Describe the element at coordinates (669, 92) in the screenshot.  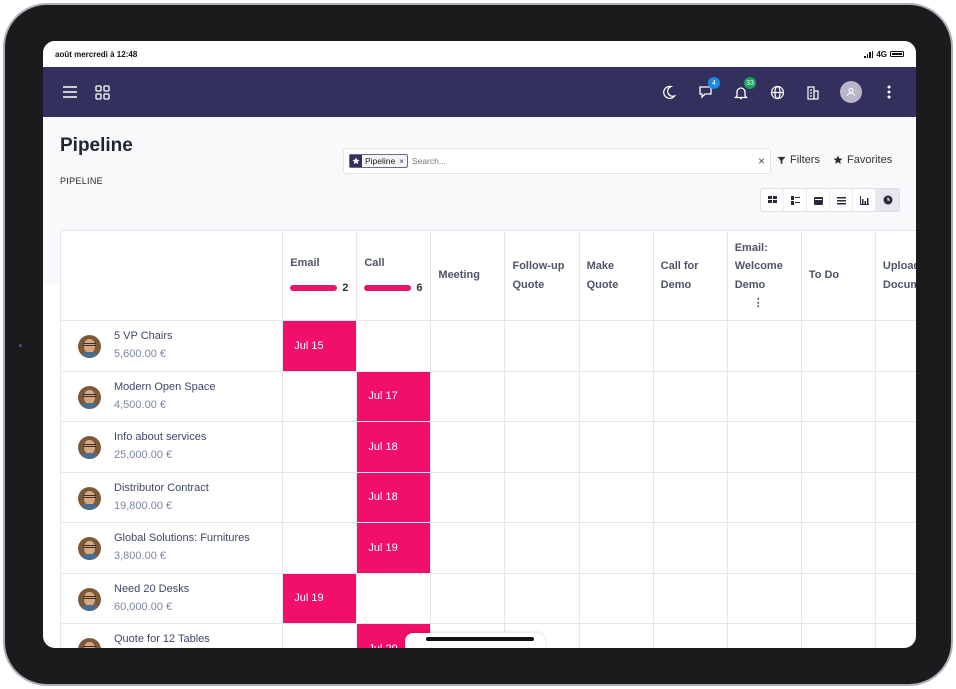
I see `moon-icon` at that location.